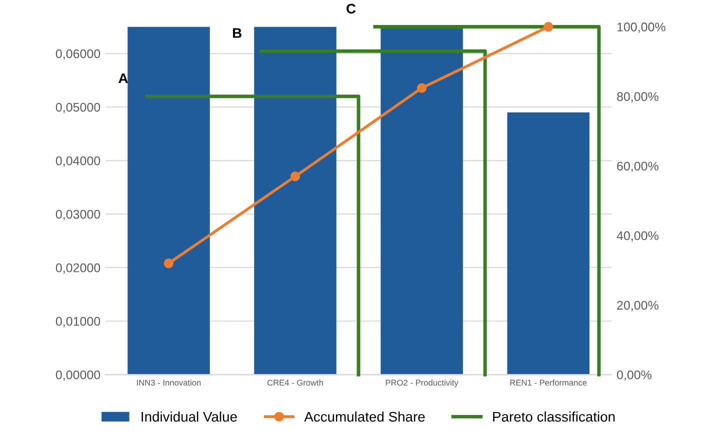 The width and height of the screenshot is (703, 446). What do you see at coordinates (634, 375) in the screenshot?
I see `y2-tick-label: 0,00%` at bounding box center [634, 375].